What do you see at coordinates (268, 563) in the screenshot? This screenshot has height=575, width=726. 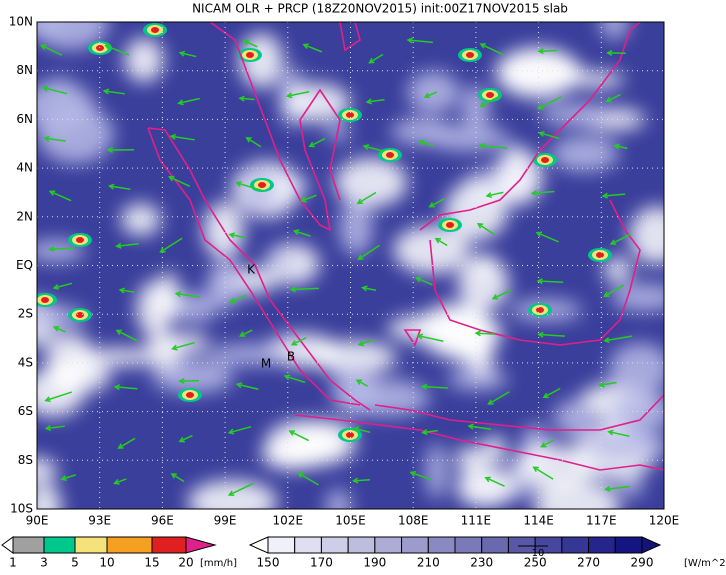 I see `colorbar-label: 150` at bounding box center [268, 563].